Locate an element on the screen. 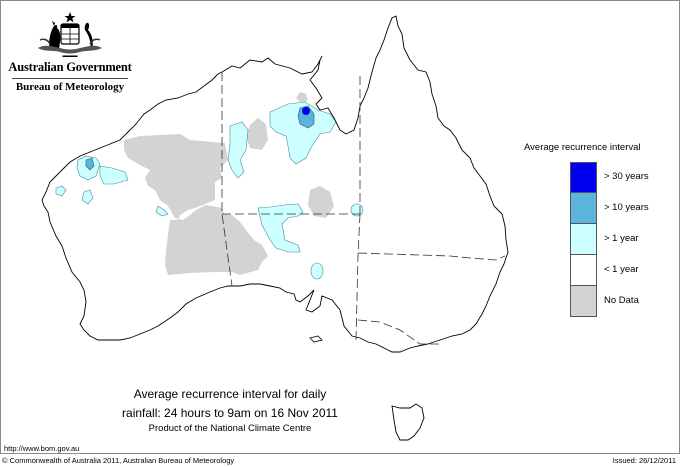  caption-title-line-2: rainfall: 24 hours to 9am on 16 Nov 2011 is located at coordinates (230, 413).